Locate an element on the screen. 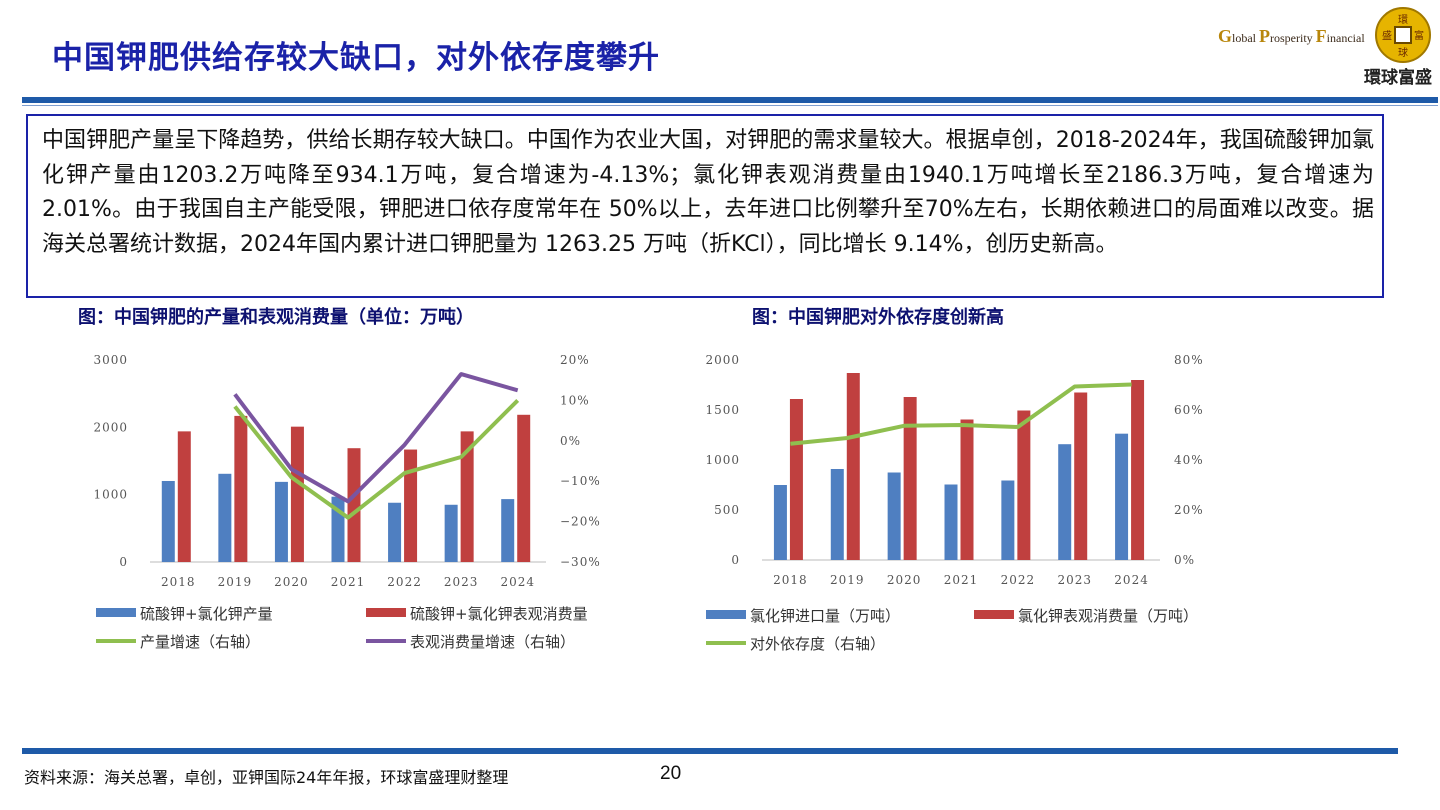 This screenshot has height=810, width=1440. chart2-y2-tick: 40% is located at coordinates (1189, 460).